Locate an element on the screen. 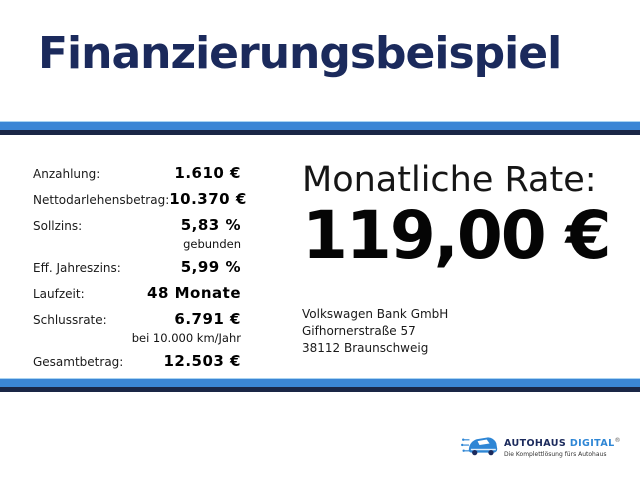 The width and height of the screenshot is (640, 480). detail-value: 5,99 % is located at coordinates (210, 267).